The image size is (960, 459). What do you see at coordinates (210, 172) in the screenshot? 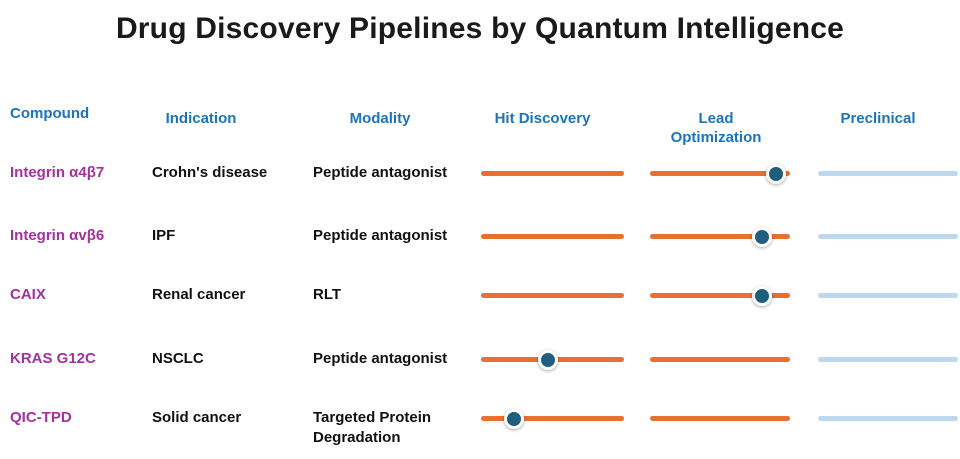
I see `indication-text: Crohn's disease` at bounding box center [210, 172].